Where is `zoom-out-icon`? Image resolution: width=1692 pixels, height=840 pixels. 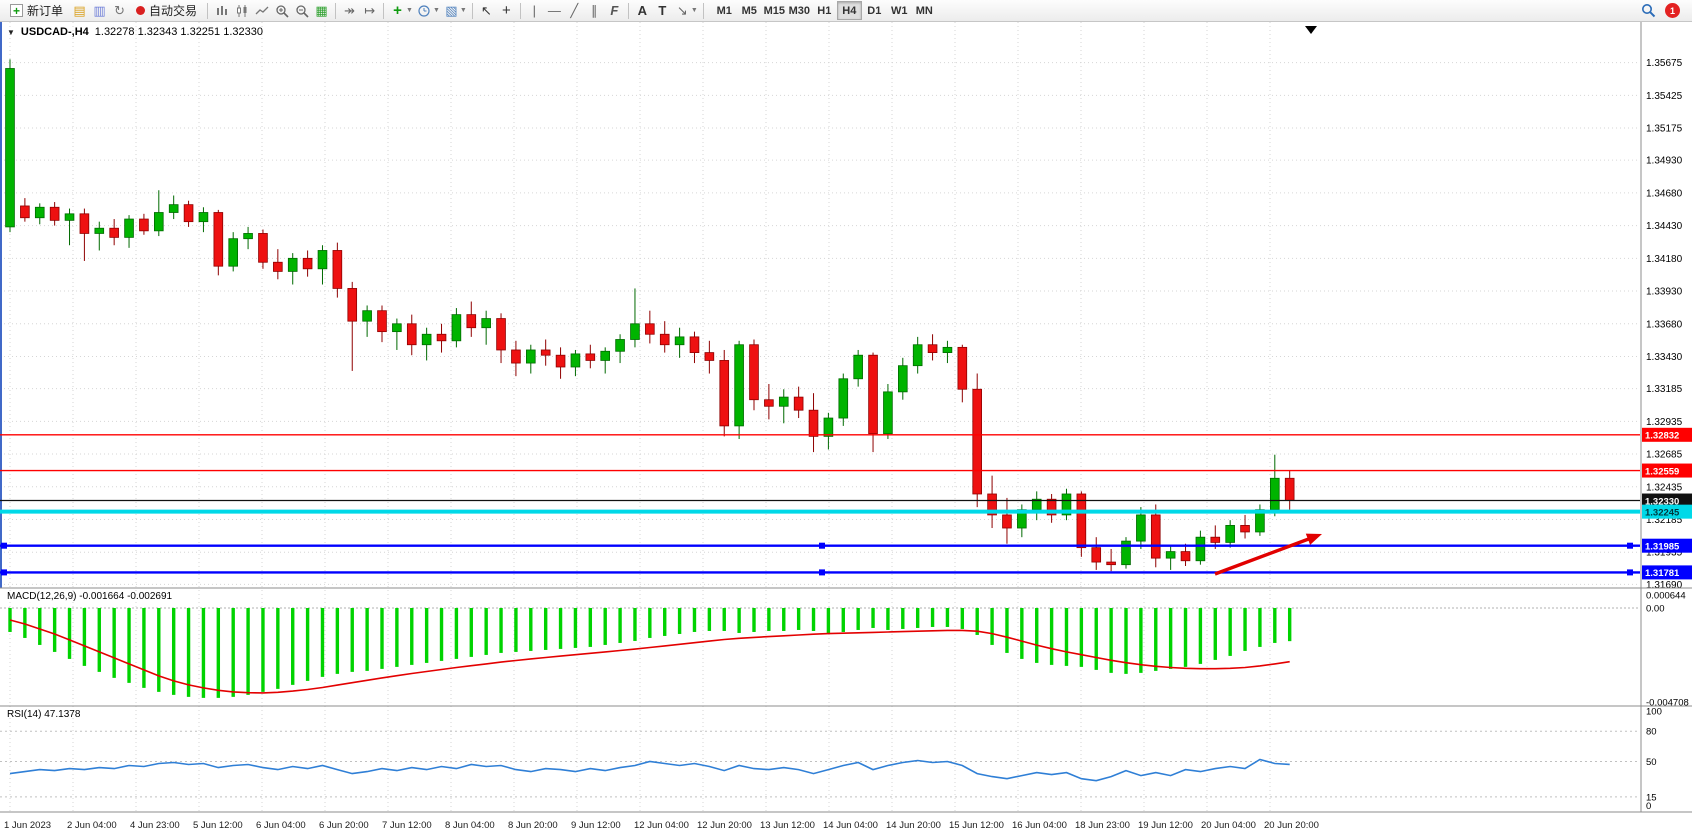 zoom-out-icon is located at coordinates (301, 10).